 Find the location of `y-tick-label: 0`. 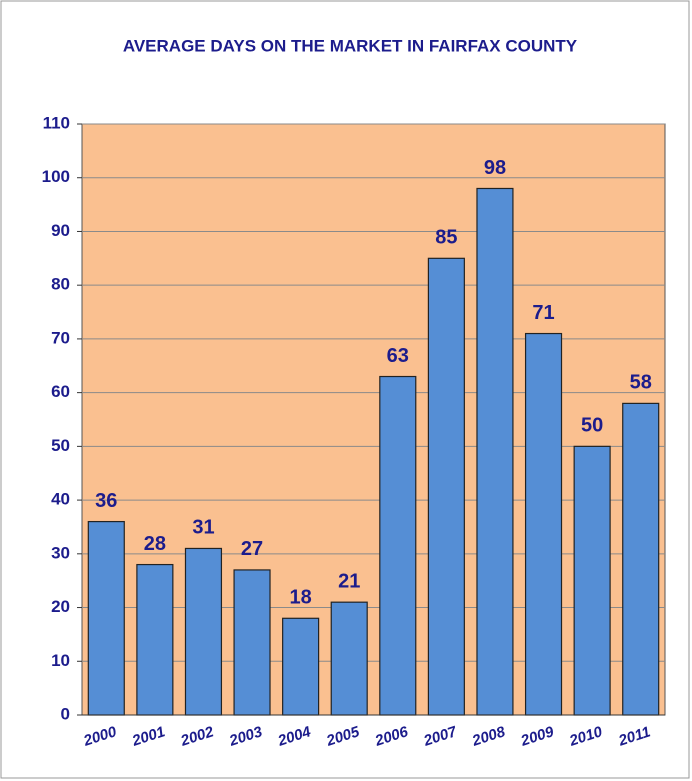

y-tick-label: 0 is located at coordinates (65, 713).